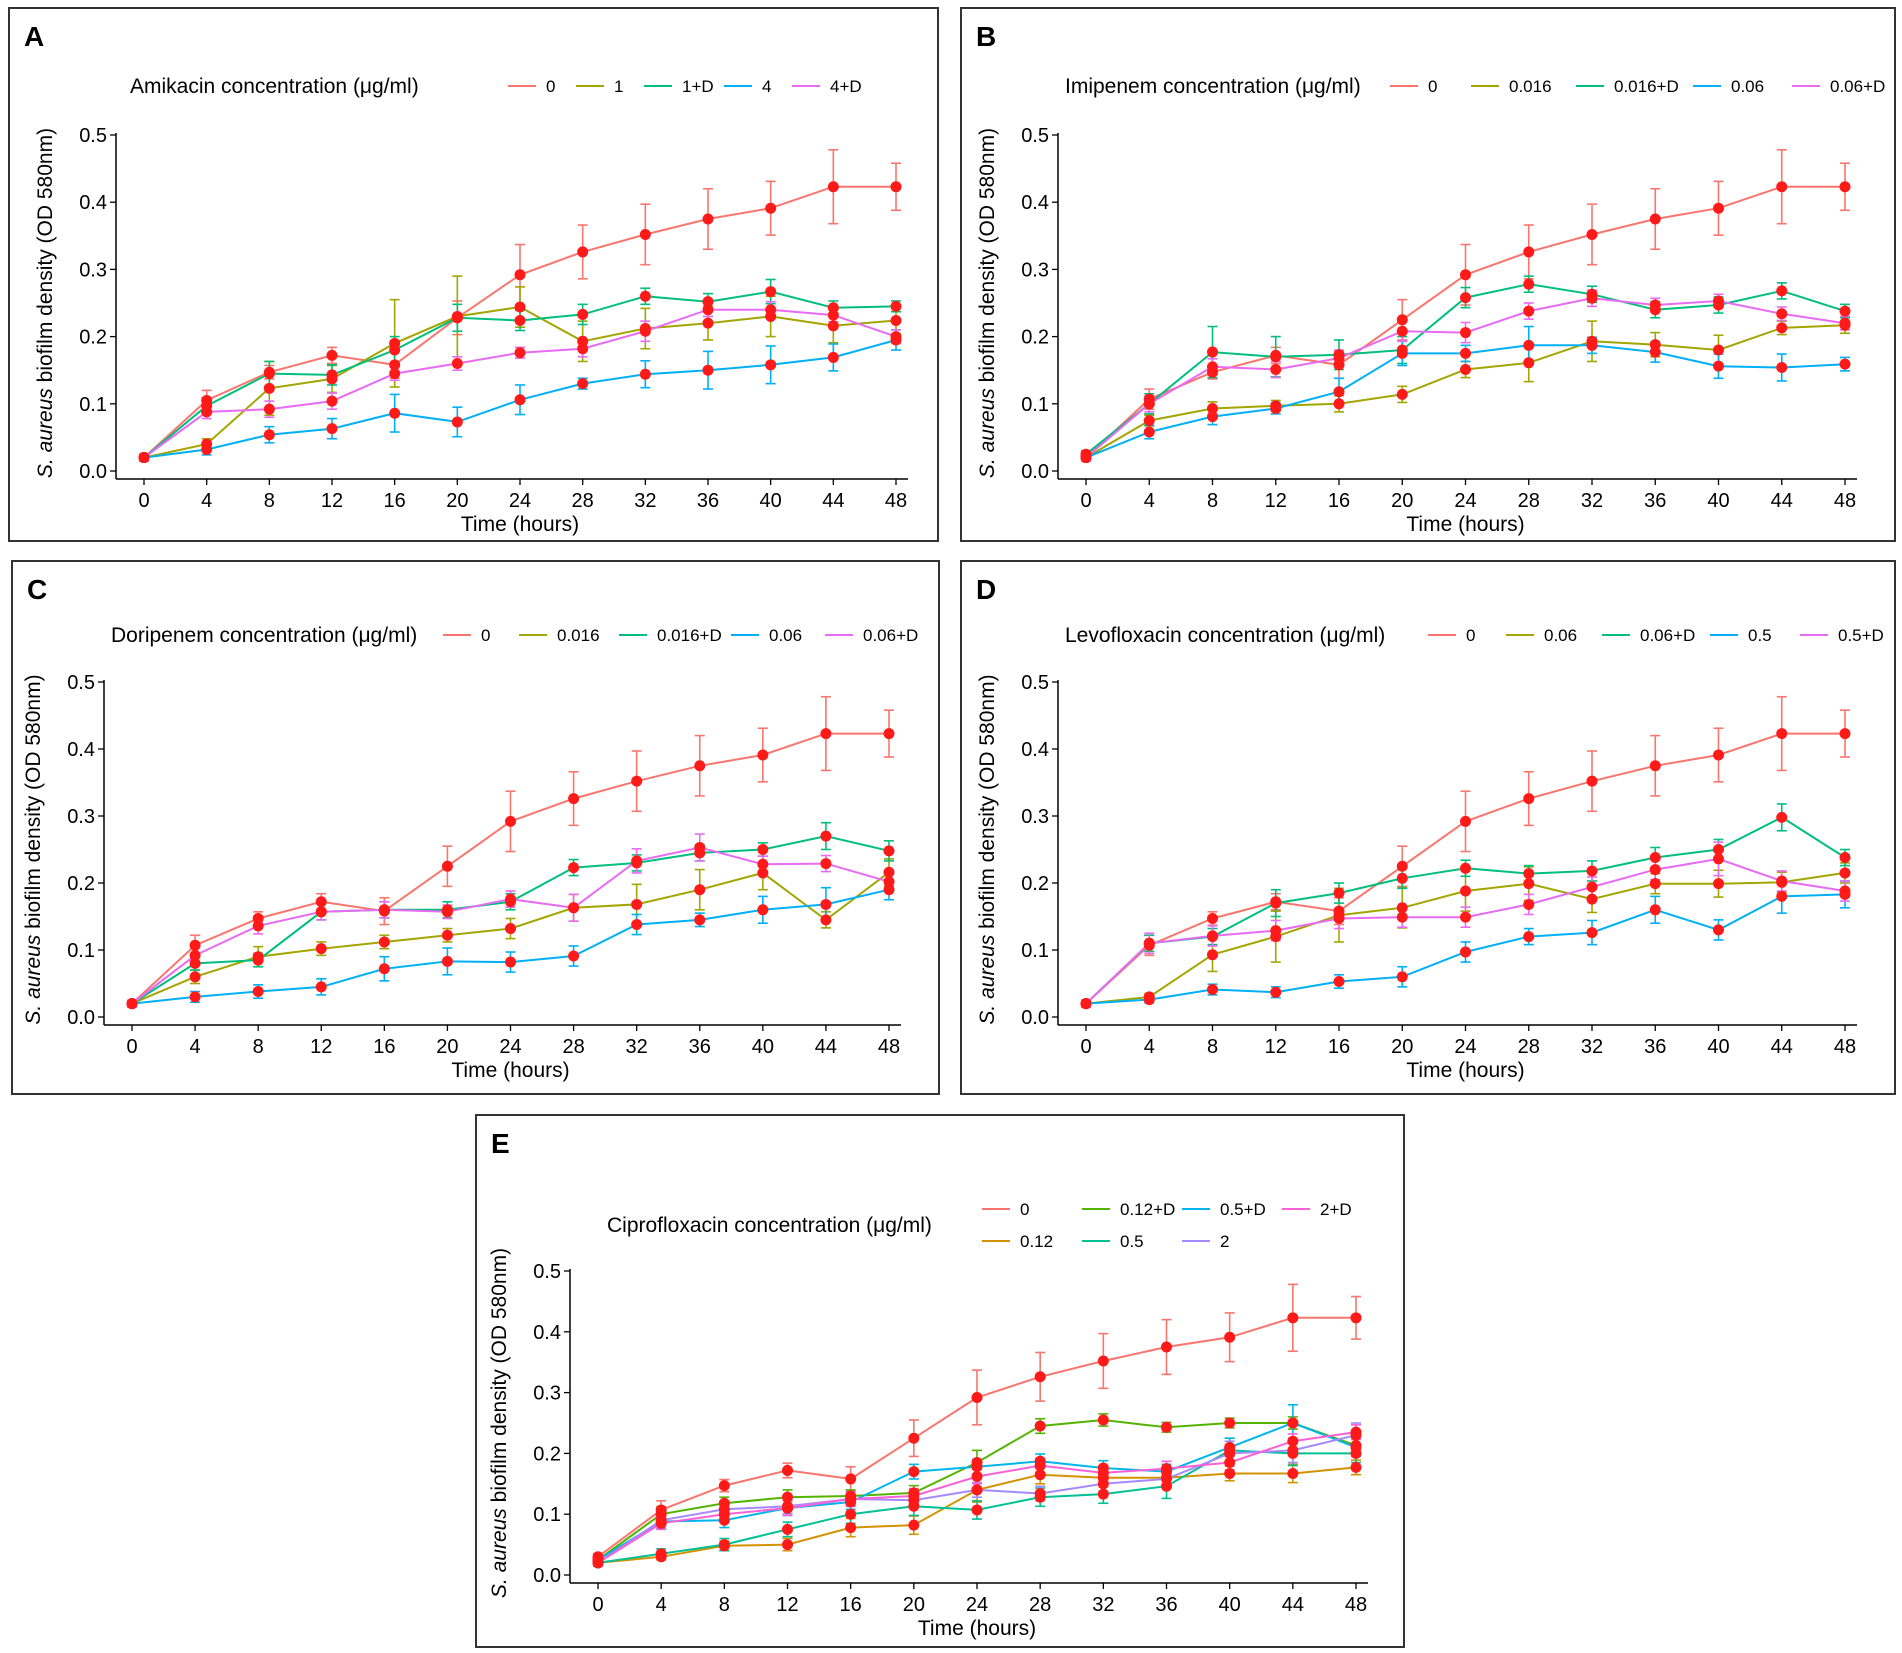 Image resolution: width=1902 pixels, height=1653 pixels. I want to click on series-points-2+D, so click(977, 1497).